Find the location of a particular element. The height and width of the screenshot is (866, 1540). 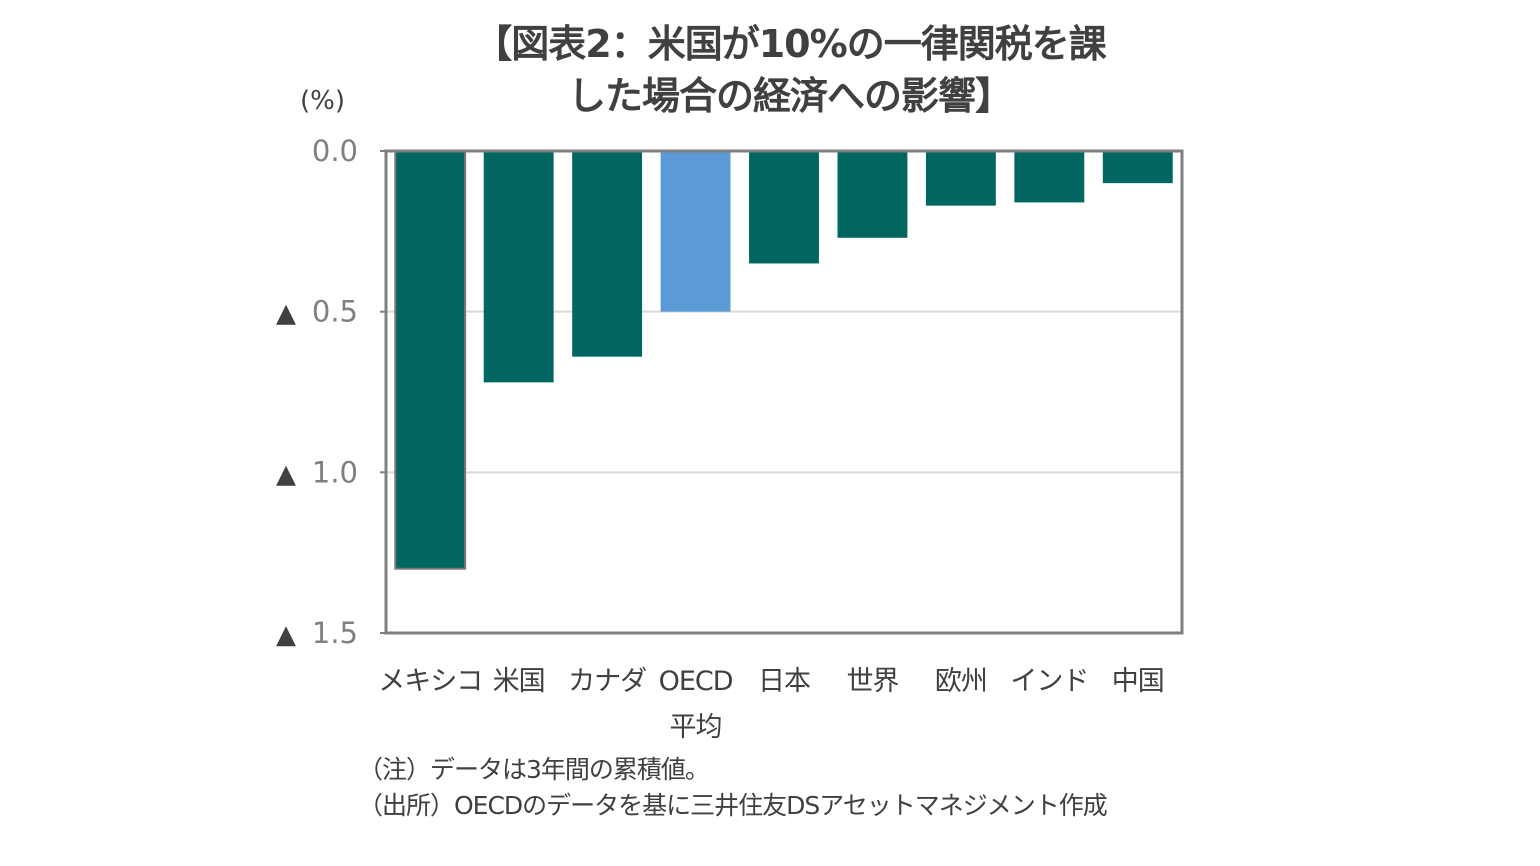

x-tick-label: 日本 is located at coordinates (784, 681).